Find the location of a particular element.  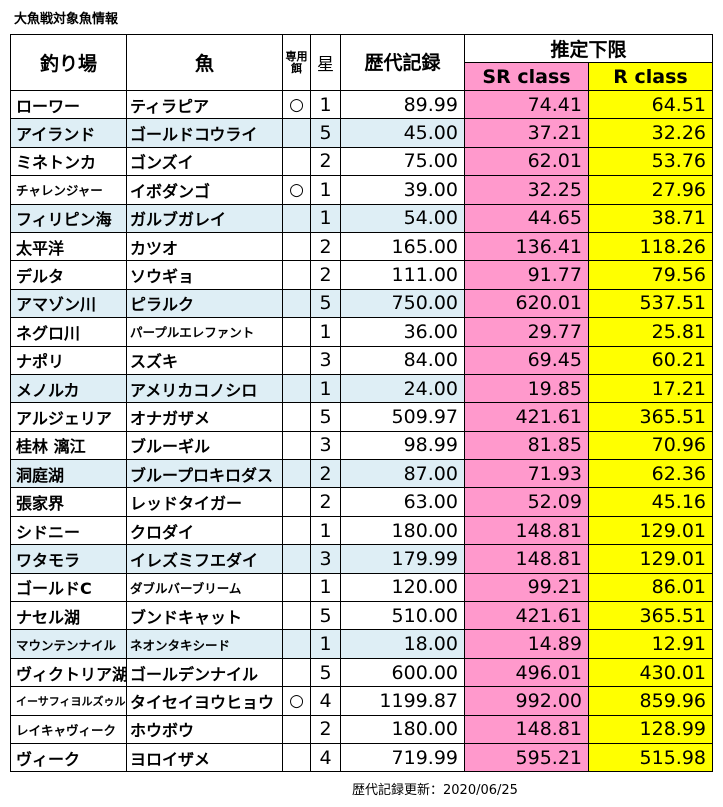

header-star: 星 is located at coordinates (325, 62).